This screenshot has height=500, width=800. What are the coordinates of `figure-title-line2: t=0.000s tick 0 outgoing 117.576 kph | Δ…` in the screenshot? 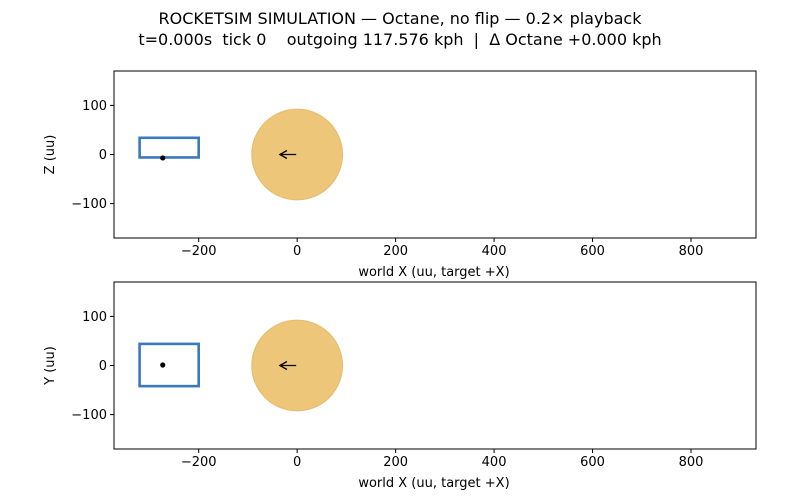 It's located at (400, 39).